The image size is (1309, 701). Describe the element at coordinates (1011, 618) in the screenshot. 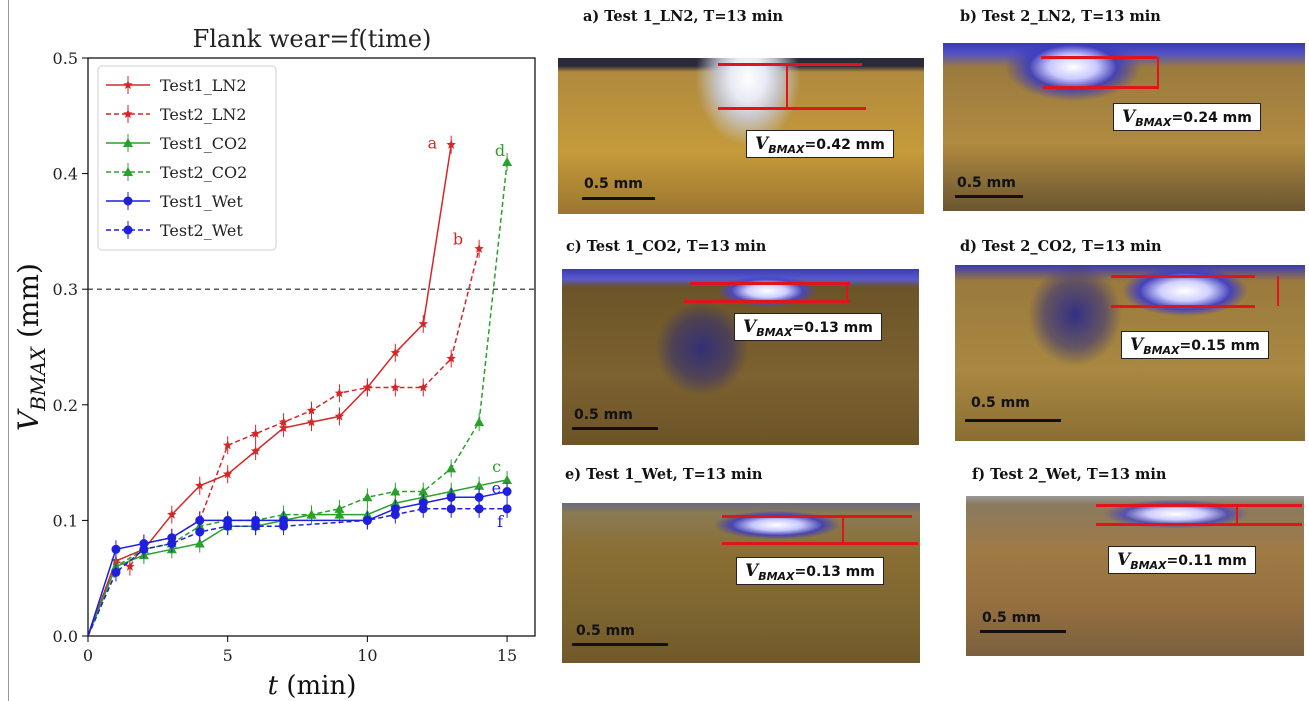

I see `scale-label-f: 0.5 mm` at that location.